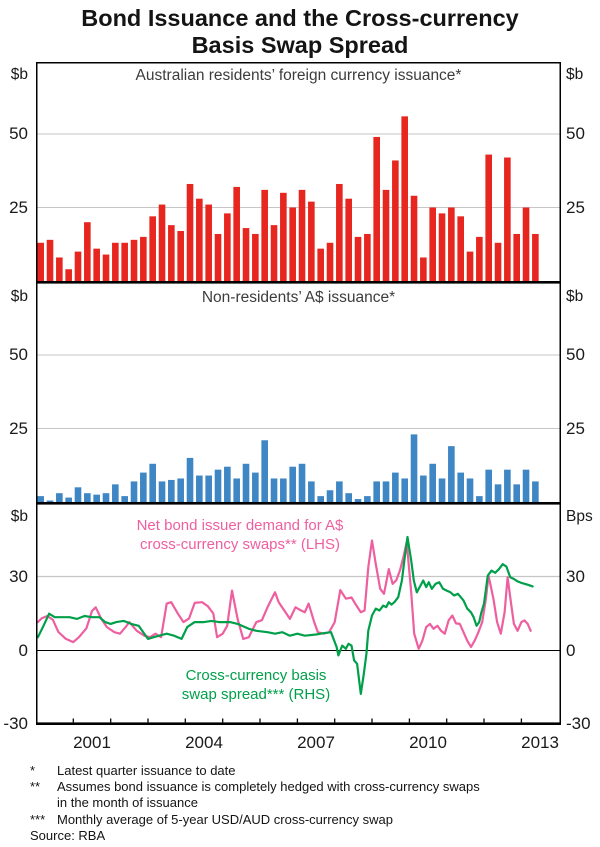 The image size is (600, 847). Describe the element at coordinates (15, 724) in the screenshot. I see `y-tick-left-panel3: -30` at that location.